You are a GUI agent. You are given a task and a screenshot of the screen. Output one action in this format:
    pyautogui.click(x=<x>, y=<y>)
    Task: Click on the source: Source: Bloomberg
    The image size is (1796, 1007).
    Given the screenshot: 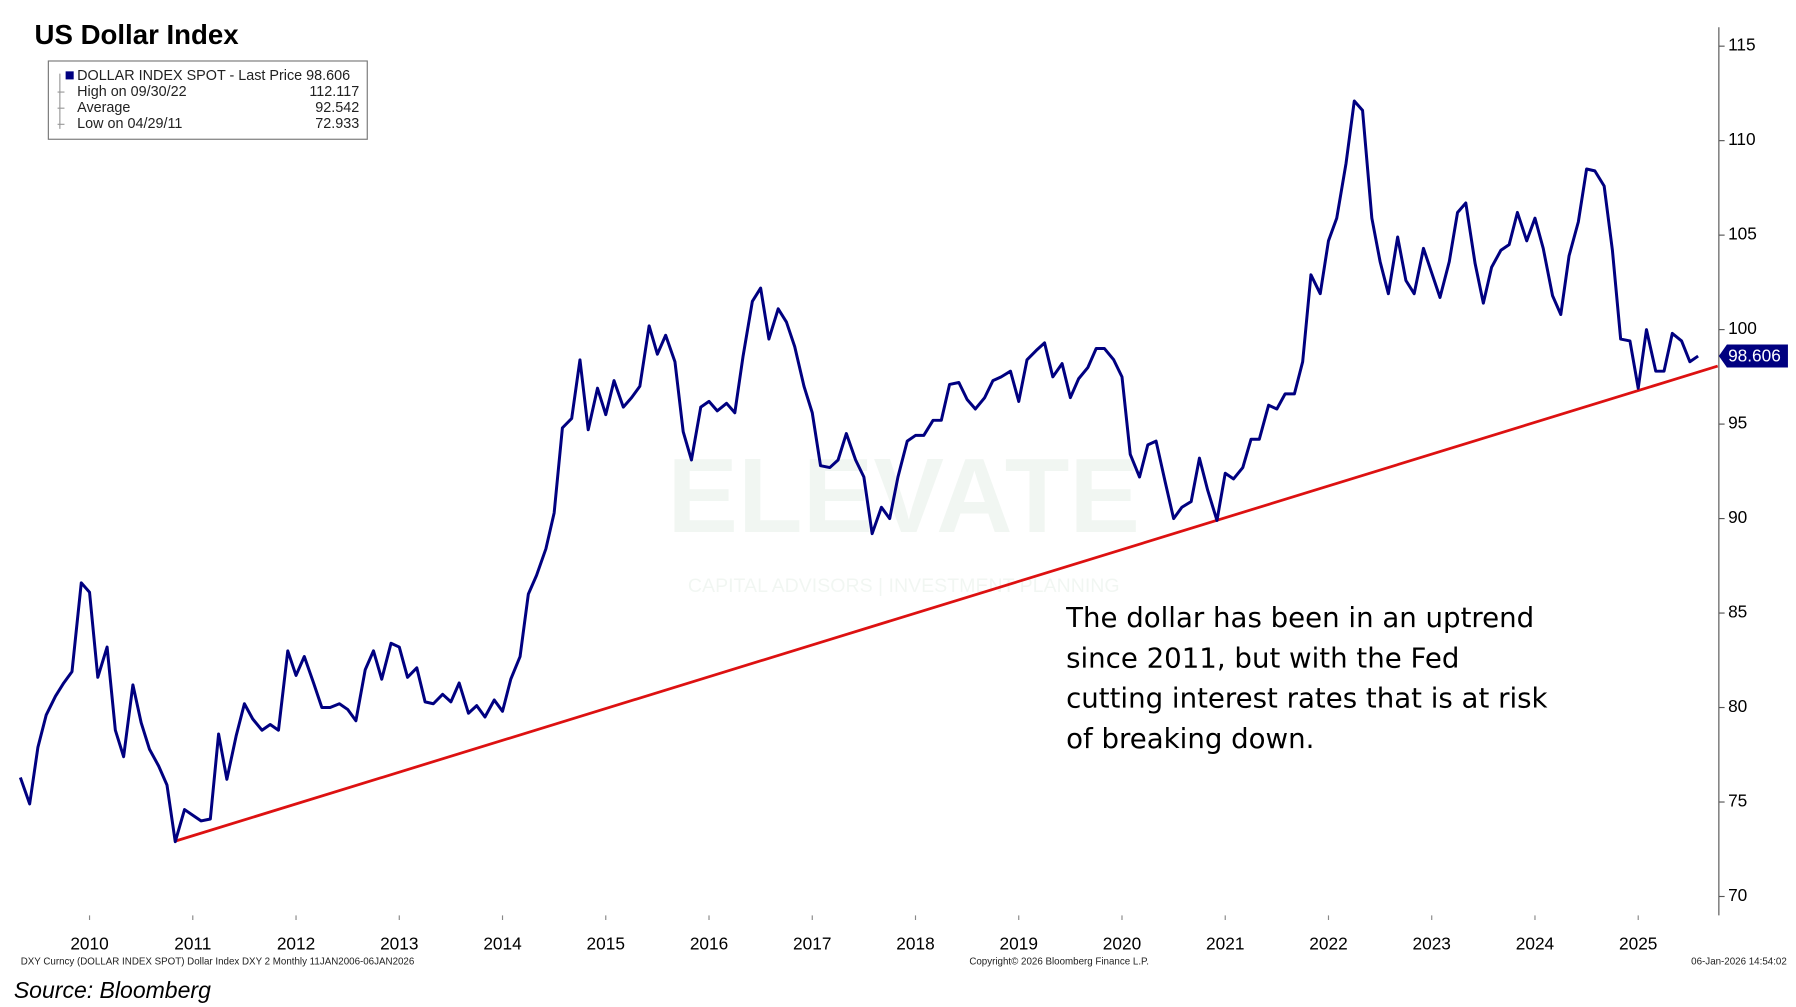 What is the action you would take?
    pyautogui.click(x=112, y=990)
    